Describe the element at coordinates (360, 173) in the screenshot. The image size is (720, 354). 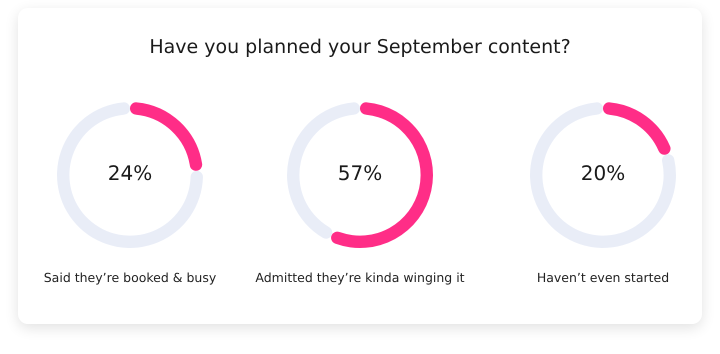
I see `data-label: 57%` at that location.